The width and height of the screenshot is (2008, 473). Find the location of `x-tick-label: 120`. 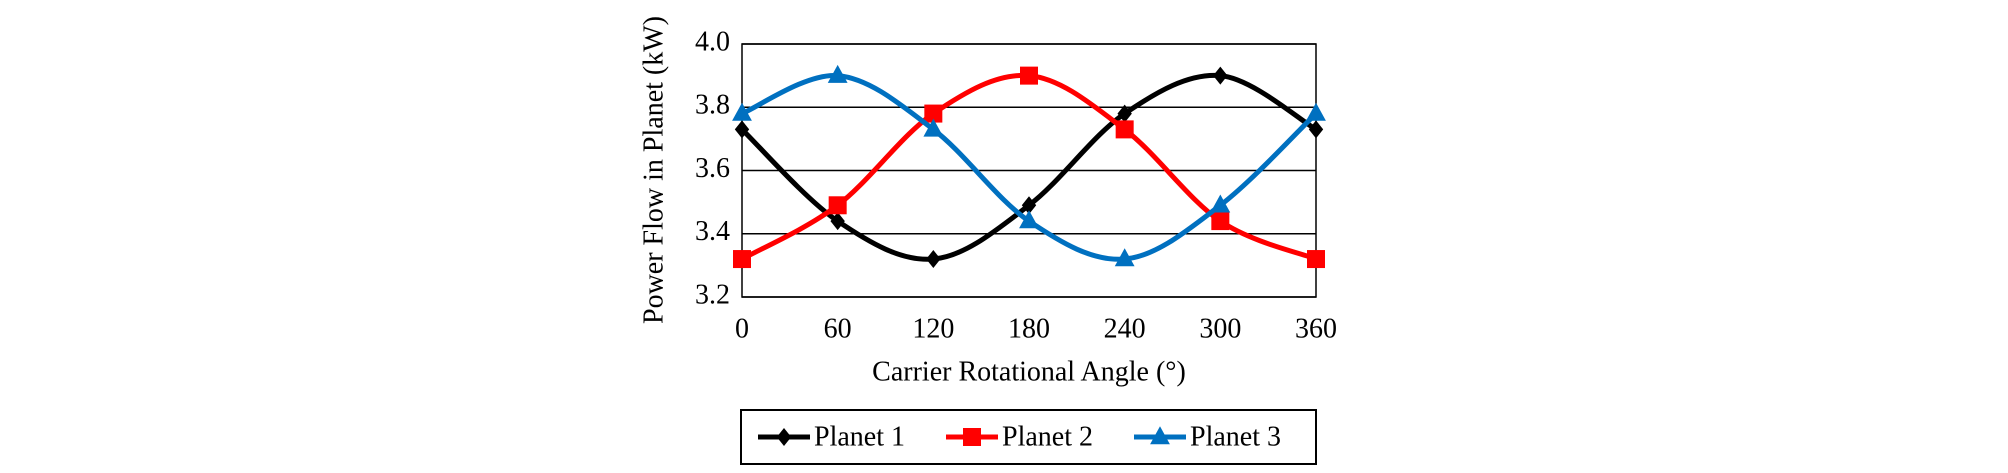

x-tick-label: 120 is located at coordinates (933, 328).